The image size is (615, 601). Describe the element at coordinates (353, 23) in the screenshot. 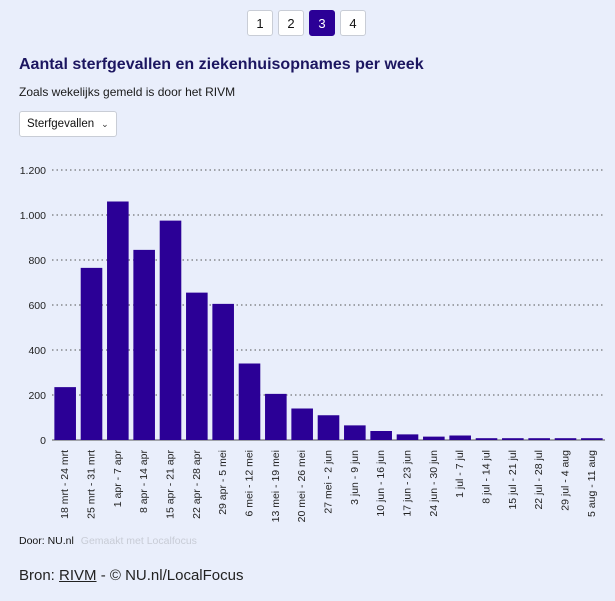

I see `page-button-4: 4` at that location.